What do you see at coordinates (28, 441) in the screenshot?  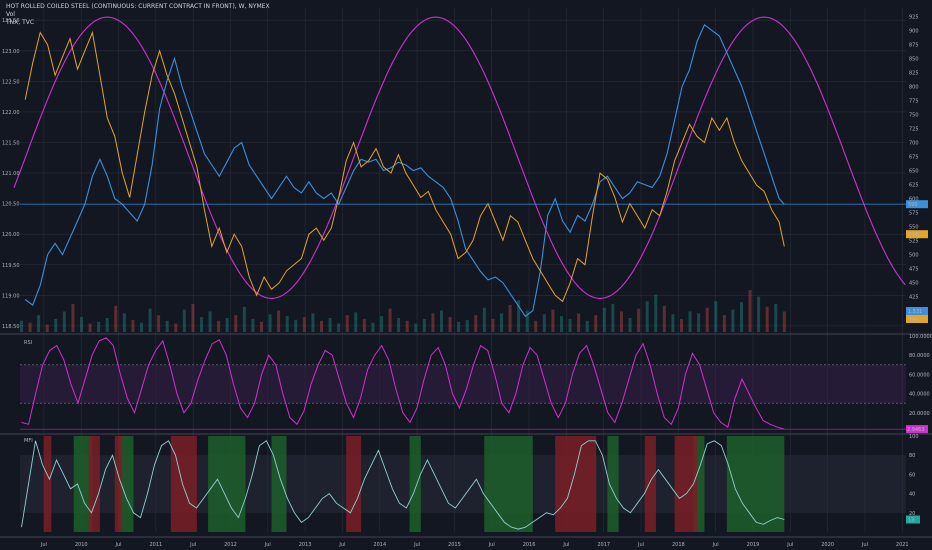 I see `mfi-label: MFI` at bounding box center [28, 441].